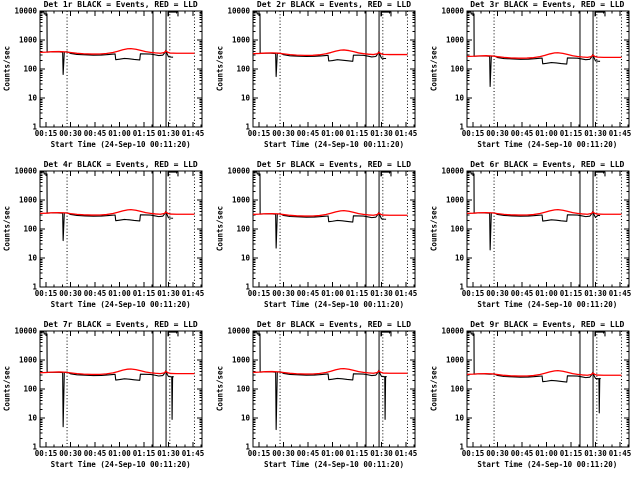 Image resolution: width=640 pixels, height=480 pixels. What do you see at coordinates (547, 164) in the screenshot?
I see `plot-title: Det 6r BLACK = Events, RED = LLD` at bounding box center [547, 164].